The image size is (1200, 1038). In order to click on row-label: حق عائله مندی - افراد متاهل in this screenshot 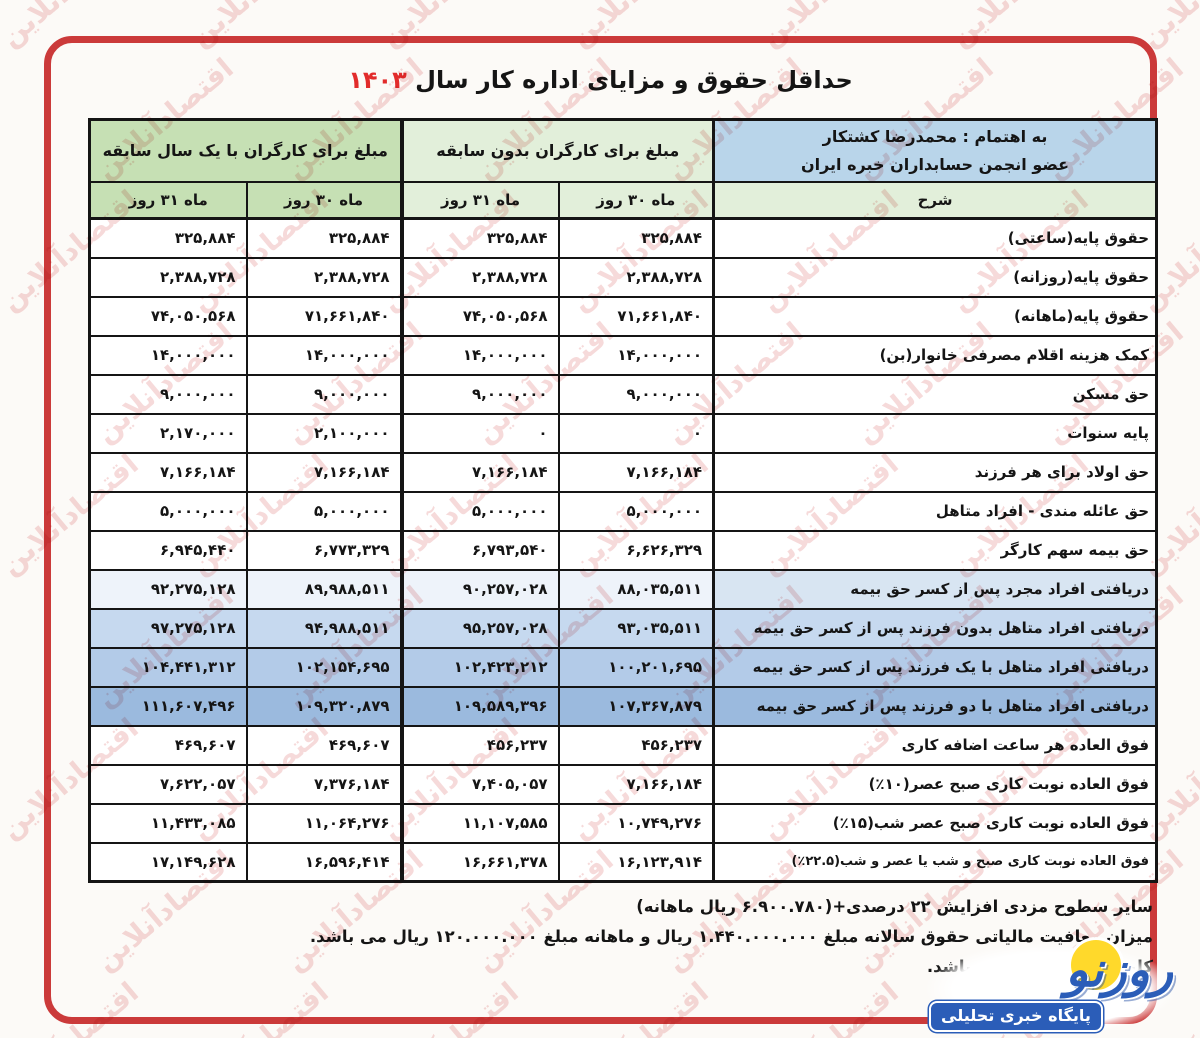, I will do `click(935, 511)`.